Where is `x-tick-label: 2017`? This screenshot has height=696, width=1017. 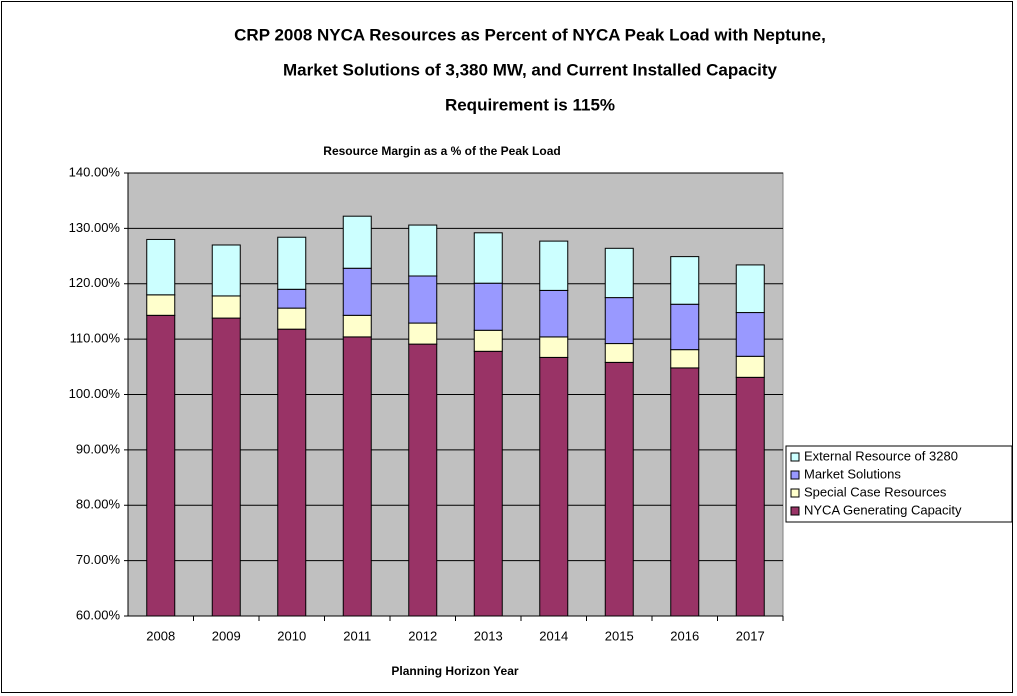
x-tick-label: 2017 is located at coordinates (750, 635).